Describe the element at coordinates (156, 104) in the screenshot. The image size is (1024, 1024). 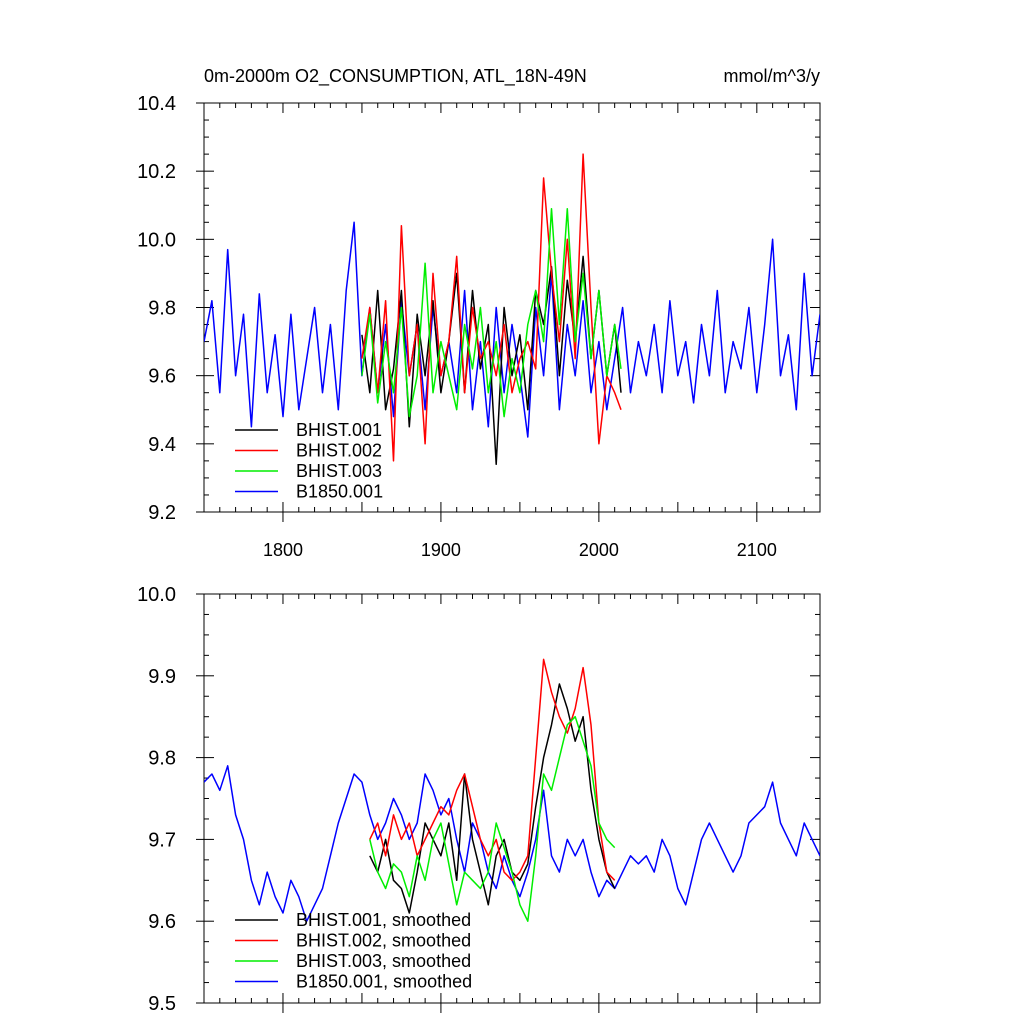
I see `top-y-tick-label: 10.4` at that location.